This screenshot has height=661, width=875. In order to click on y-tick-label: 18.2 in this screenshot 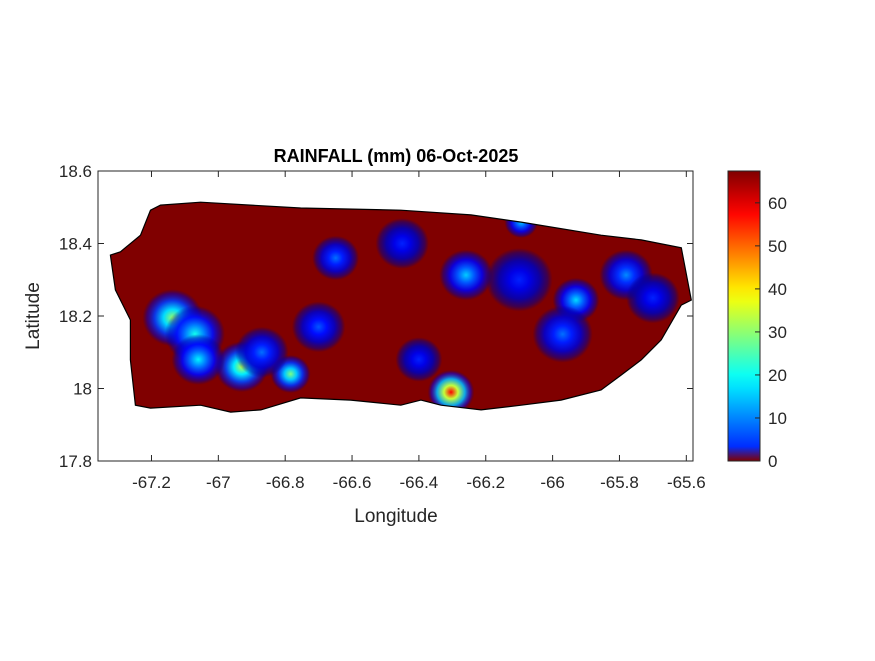, I will do `click(75, 316)`.